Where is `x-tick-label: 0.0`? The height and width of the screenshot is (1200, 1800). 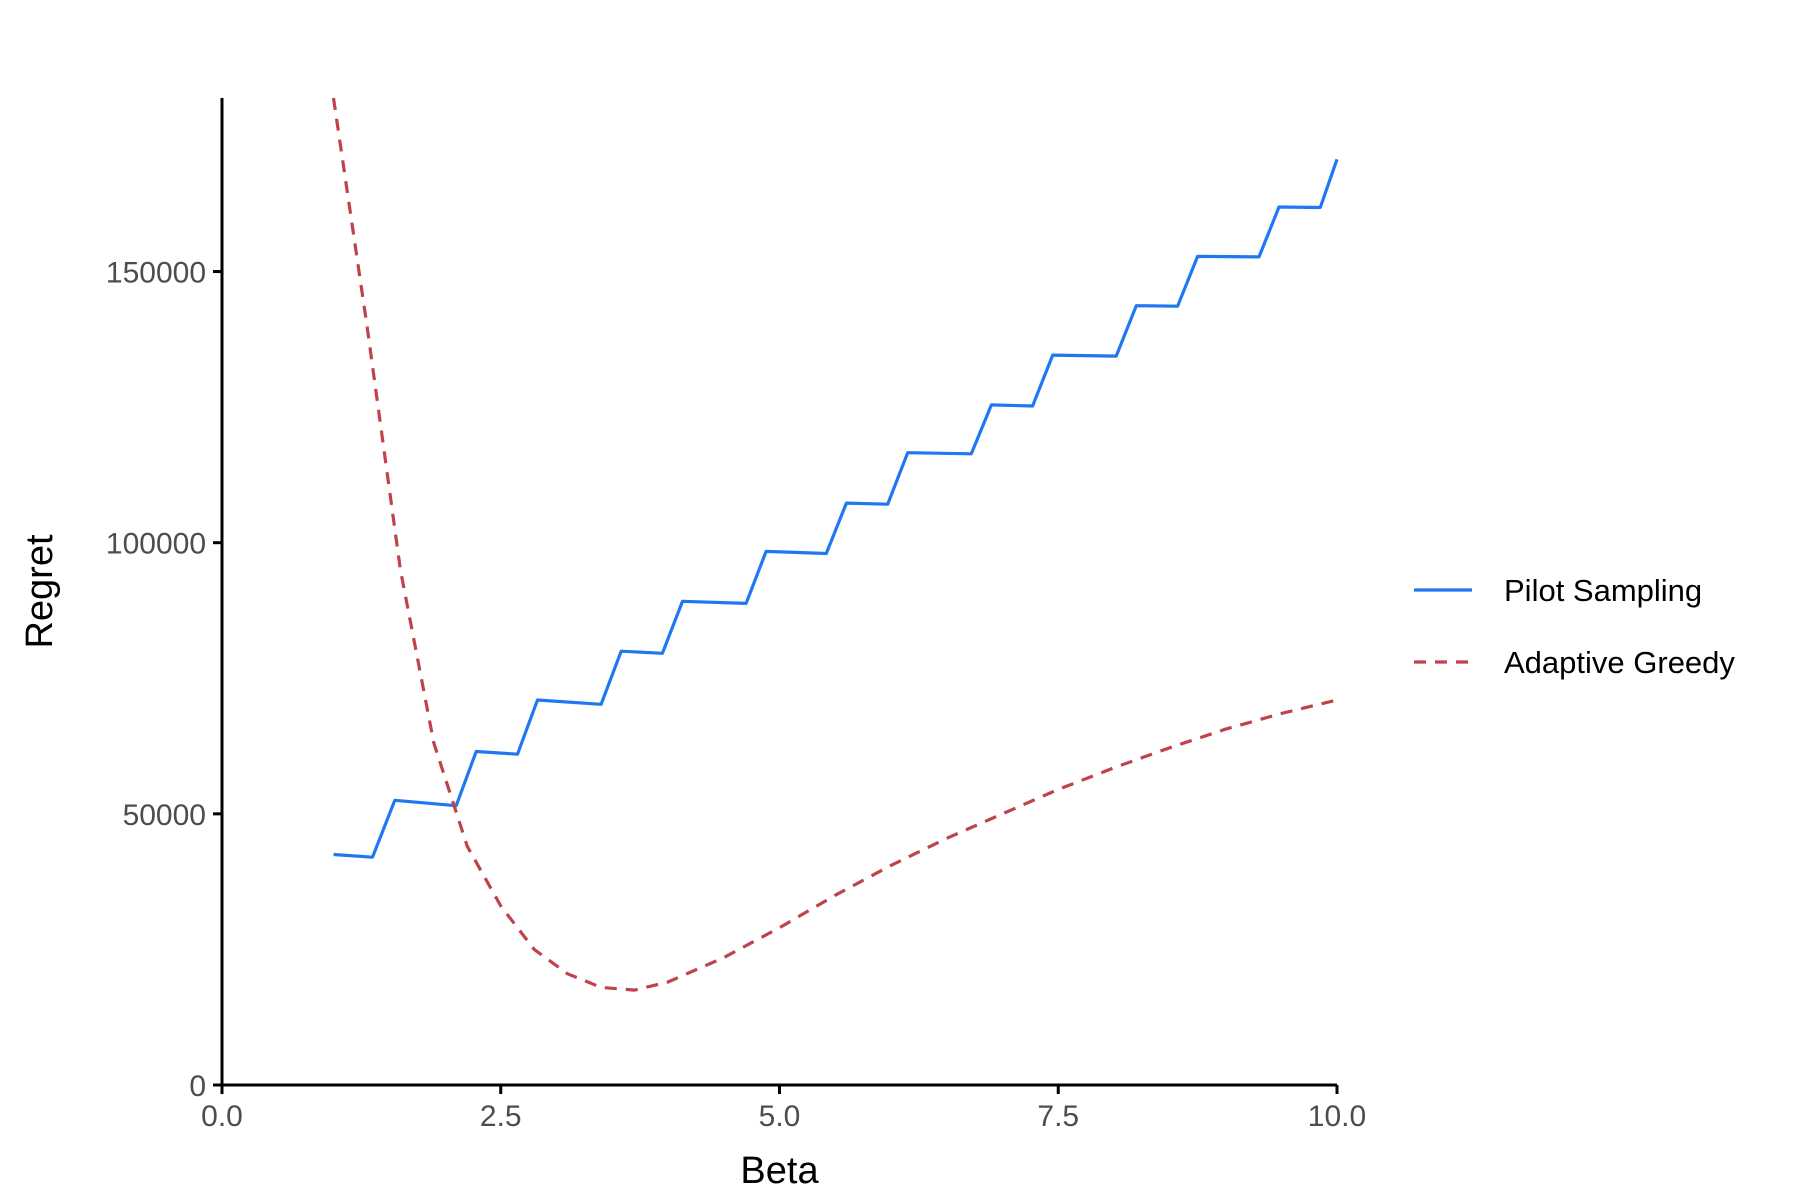
x-tick-label: 0.0 is located at coordinates (222, 1116).